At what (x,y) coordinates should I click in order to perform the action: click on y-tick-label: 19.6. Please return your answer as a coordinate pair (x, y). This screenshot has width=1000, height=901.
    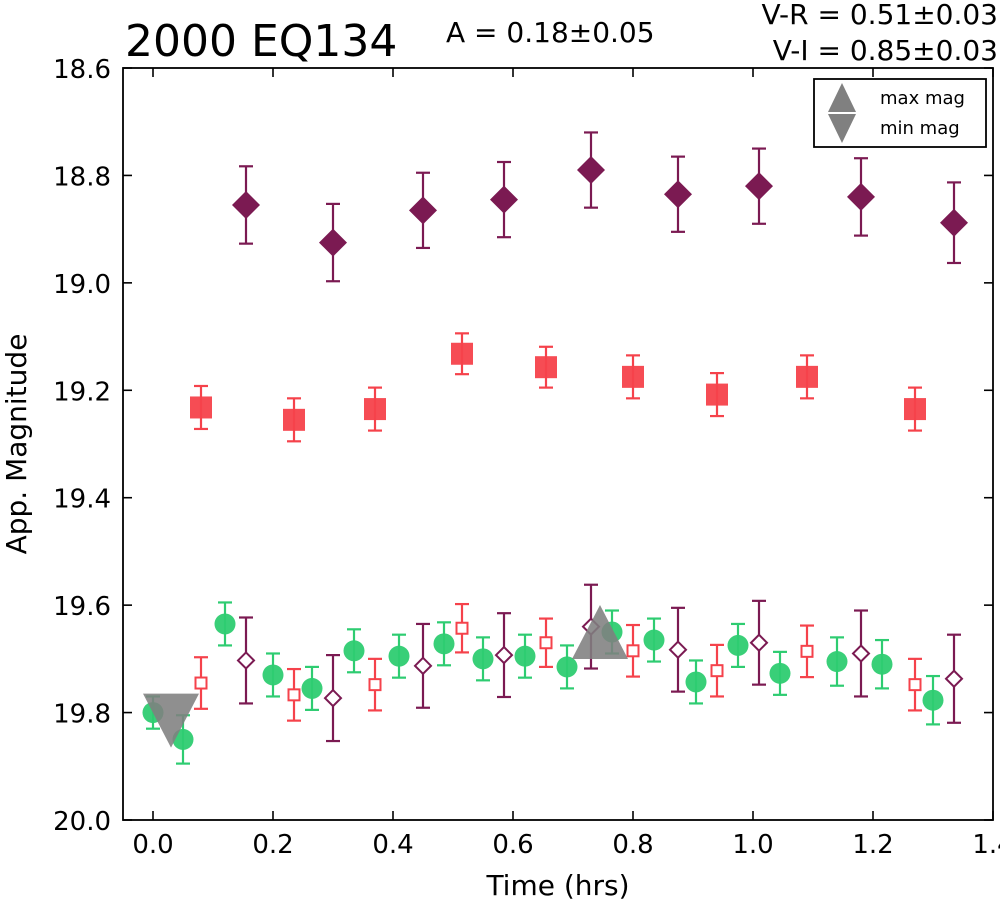
    Looking at the image, I should click on (82, 607).